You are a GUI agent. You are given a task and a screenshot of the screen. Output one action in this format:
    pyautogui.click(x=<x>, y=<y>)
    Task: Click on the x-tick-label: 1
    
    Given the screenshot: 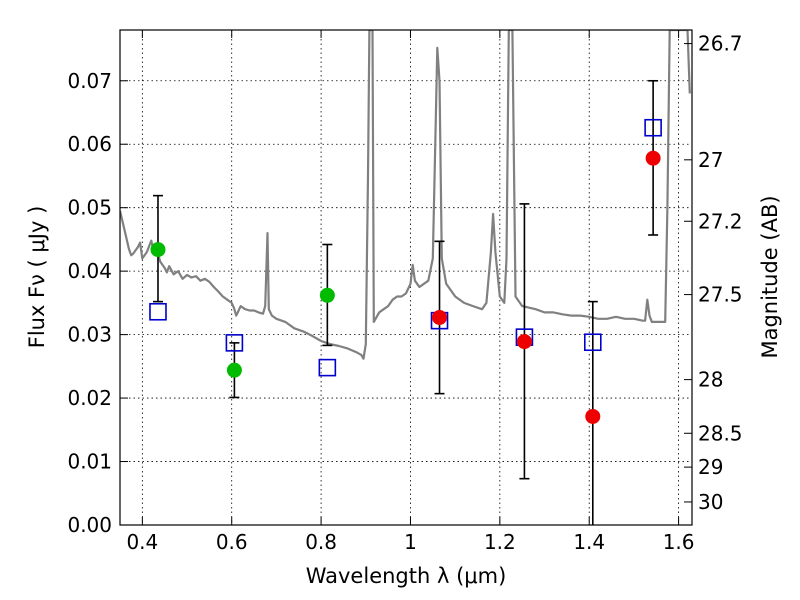 What is the action you would take?
    pyautogui.click(x=410, y=542)
    